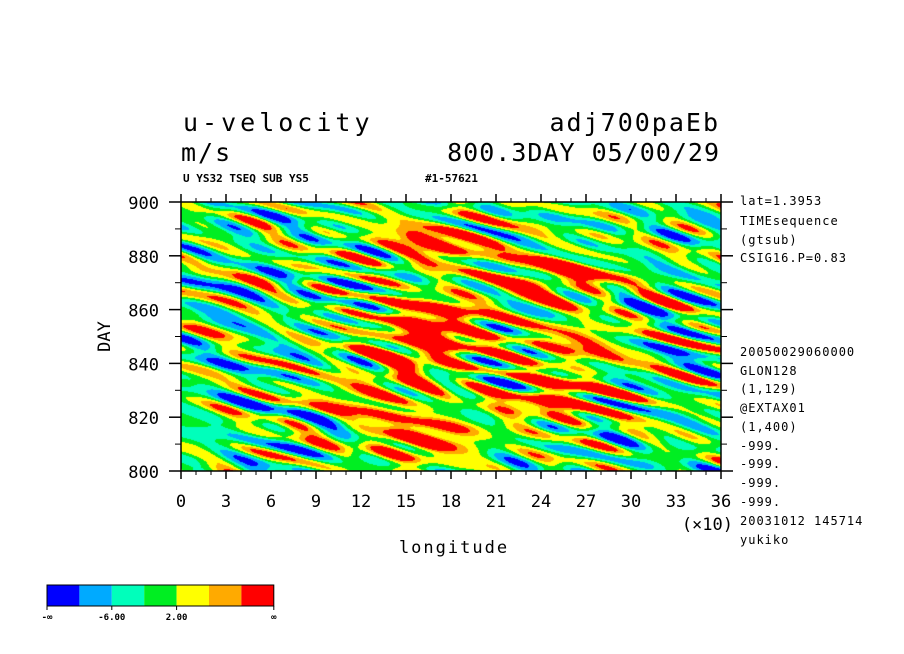  I want to click on x-tick-label: 24, so click(541, 502).